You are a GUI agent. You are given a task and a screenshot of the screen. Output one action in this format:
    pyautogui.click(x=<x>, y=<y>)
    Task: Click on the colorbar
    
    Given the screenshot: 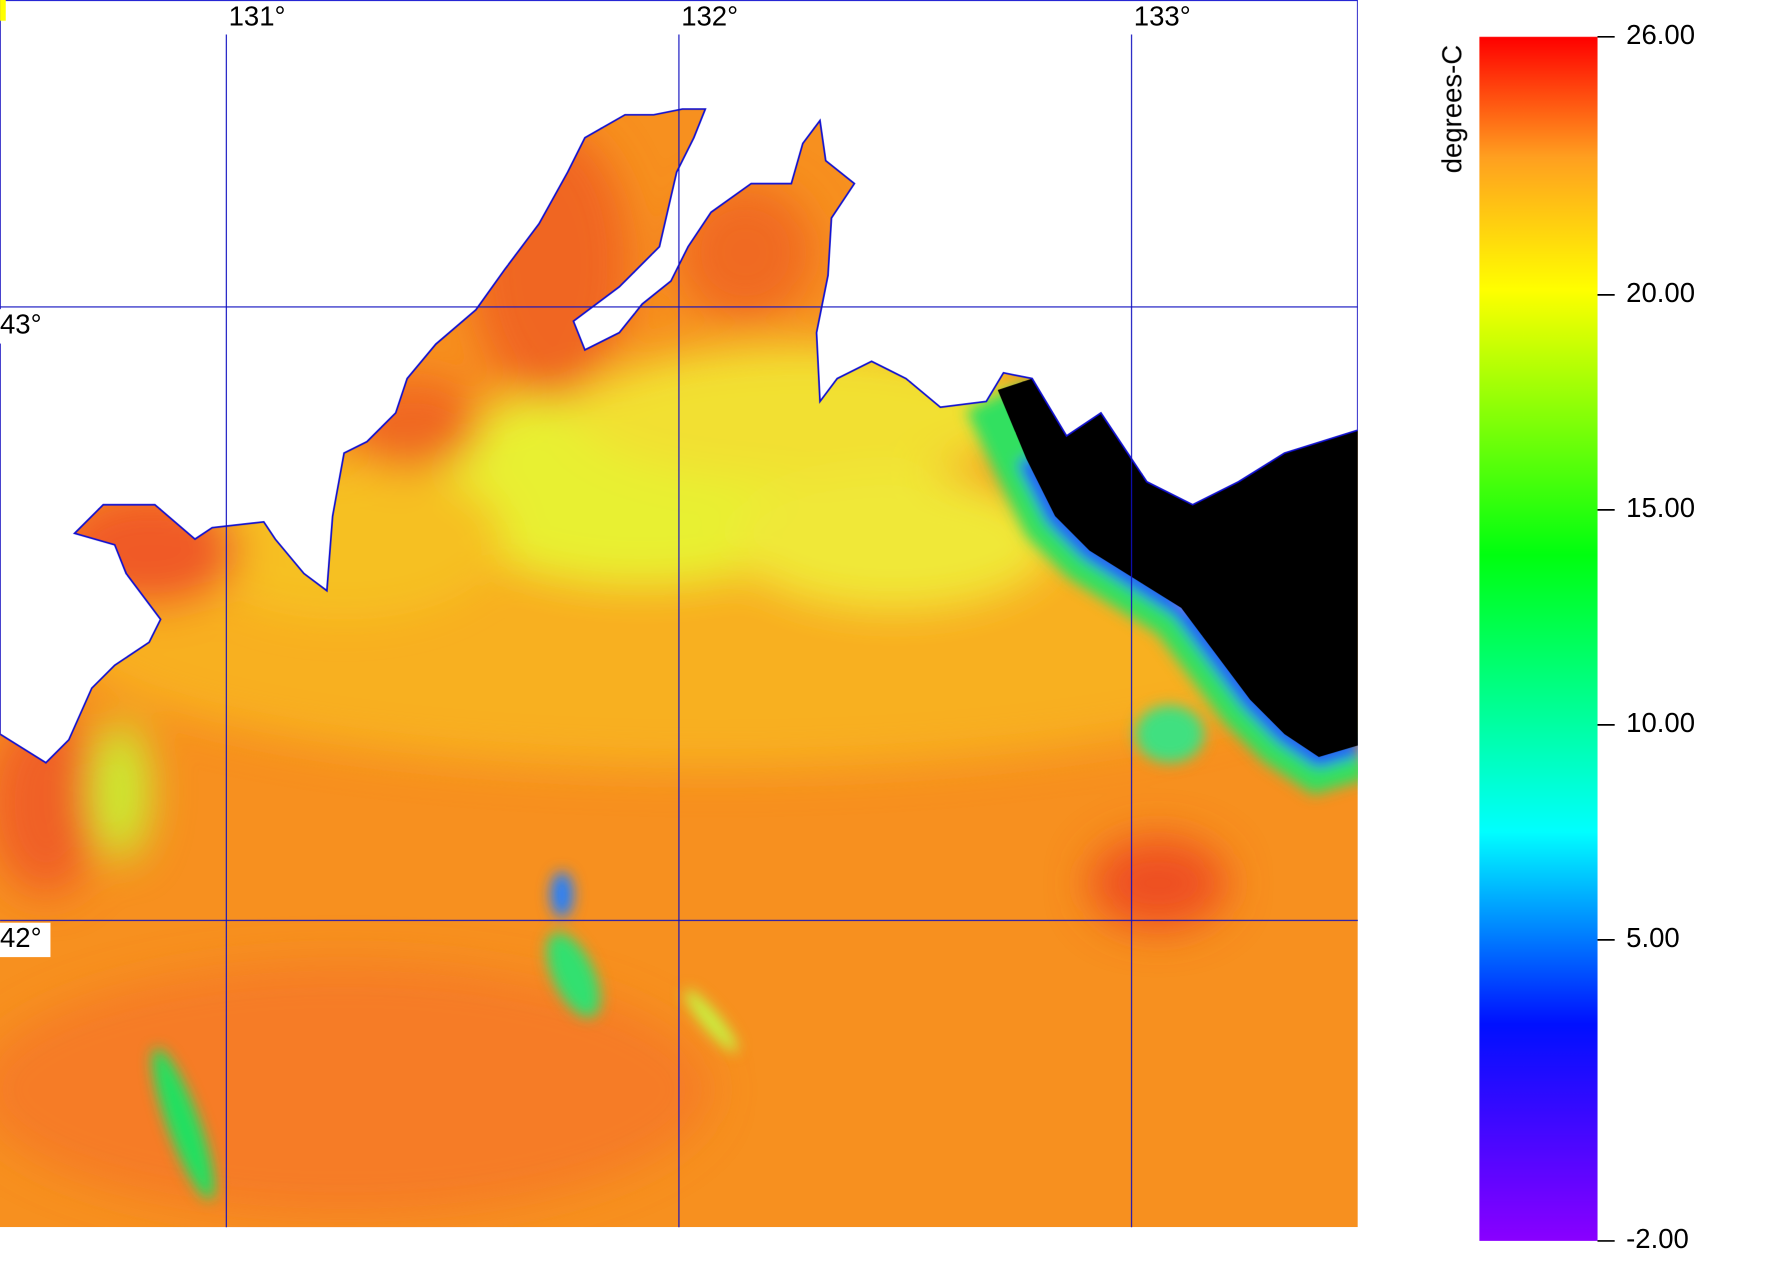 What is the action you would take?
    pyautogui.click(x=1538, y=638)
    